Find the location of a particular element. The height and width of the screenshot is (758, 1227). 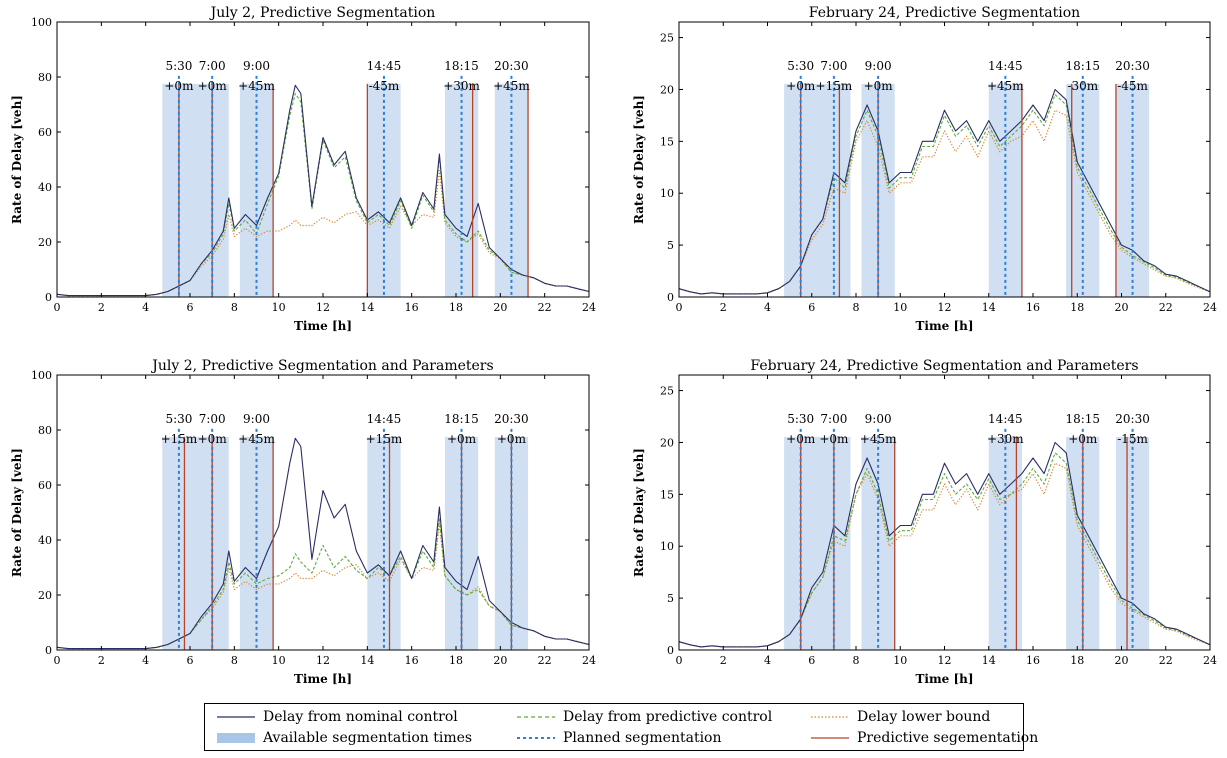

x-tick-label: 4 is located at coordinates (767, 307).